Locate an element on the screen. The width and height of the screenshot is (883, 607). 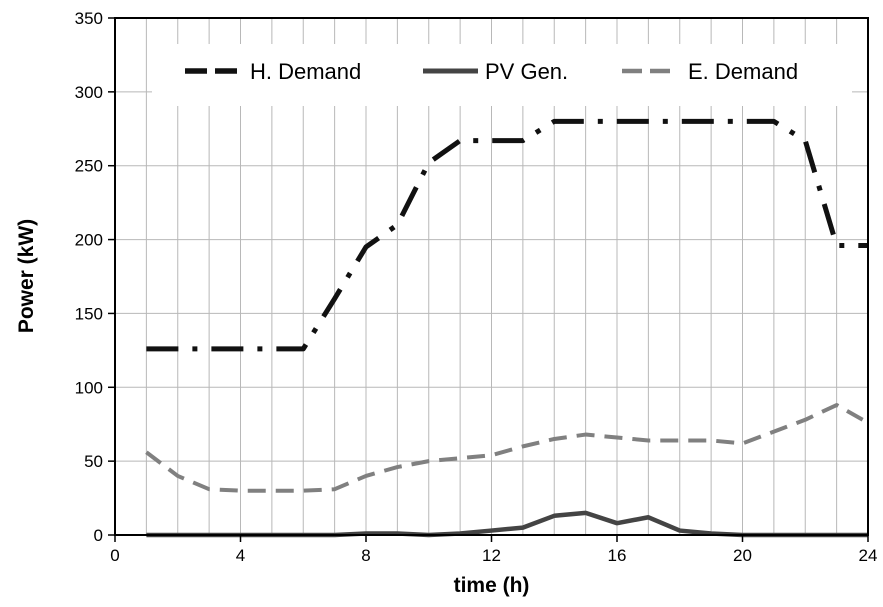
legend-background is located at coordinates (502, 75).